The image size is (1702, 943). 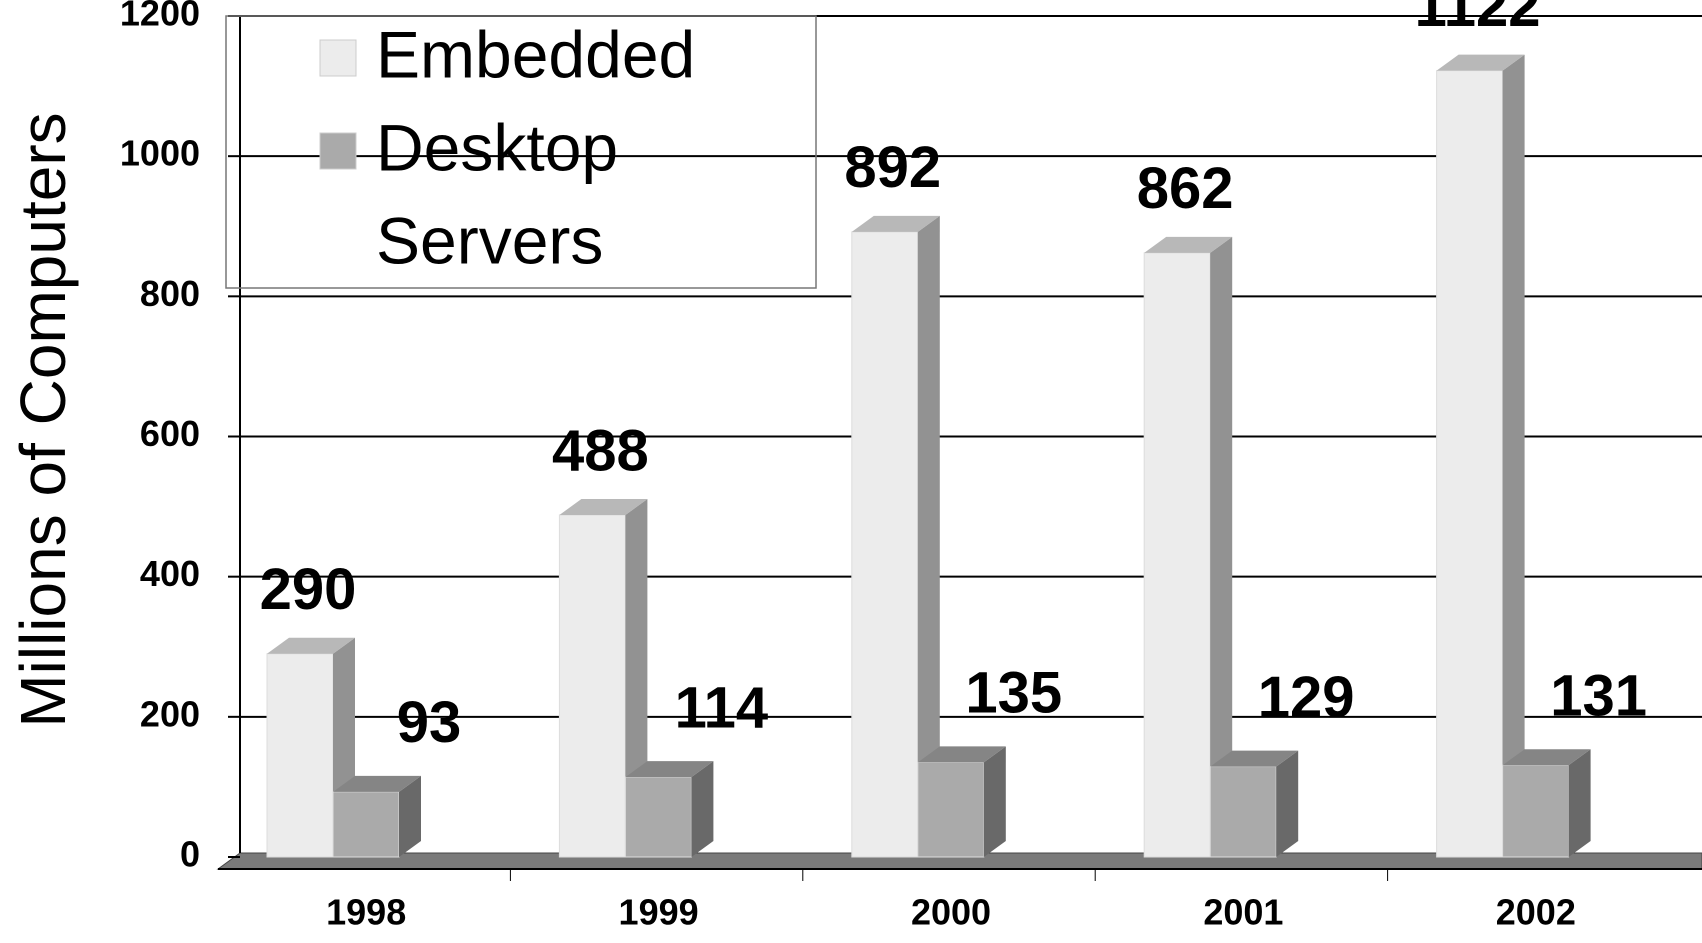 What do you see at coordinates (170, 433) in the screenshot?
I see `y-tick-label: 600` at bounding box center [170, 433].